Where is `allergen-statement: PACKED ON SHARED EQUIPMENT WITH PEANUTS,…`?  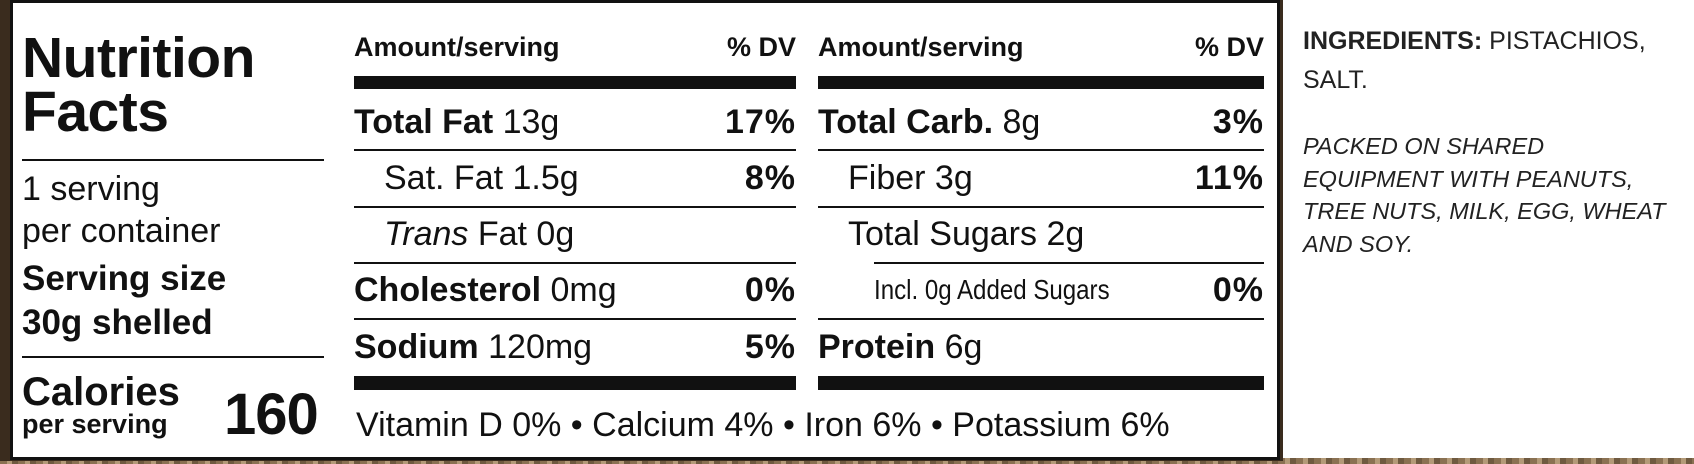 allergen-statement: PACKED ON SHARED EQUIPMENT WITH PEANUTS,… is located at coordinates (1484, 195).